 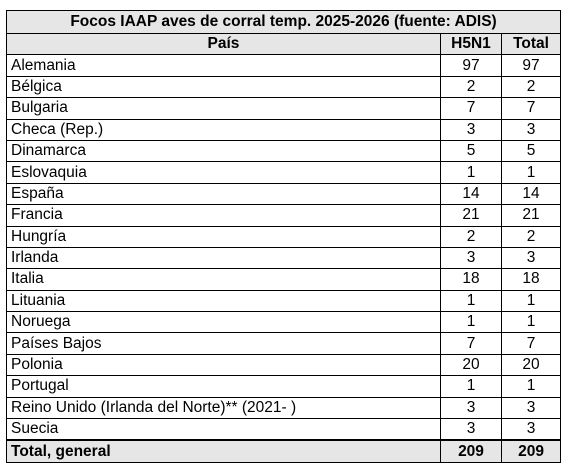 I want to click on country-cell: Países Bajos, so click(x=223, y=343).